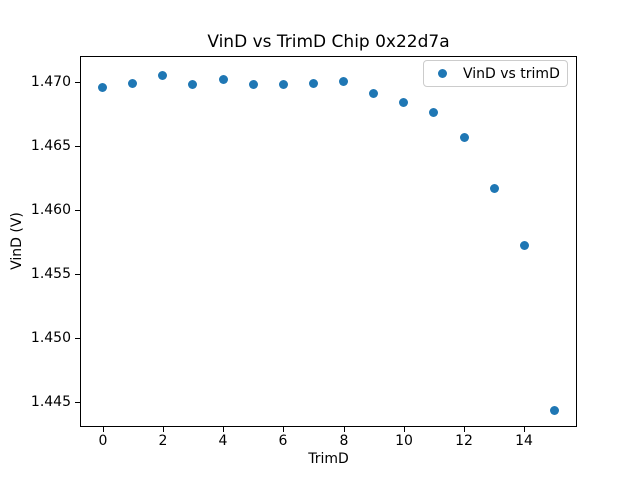 Image resolution: width=640 pixels, height=480 pixels. What do you see at coordinates (50, 210) in the screenshot?
I see `y-tick-label: 1.460` at bounding box center [50, 210].